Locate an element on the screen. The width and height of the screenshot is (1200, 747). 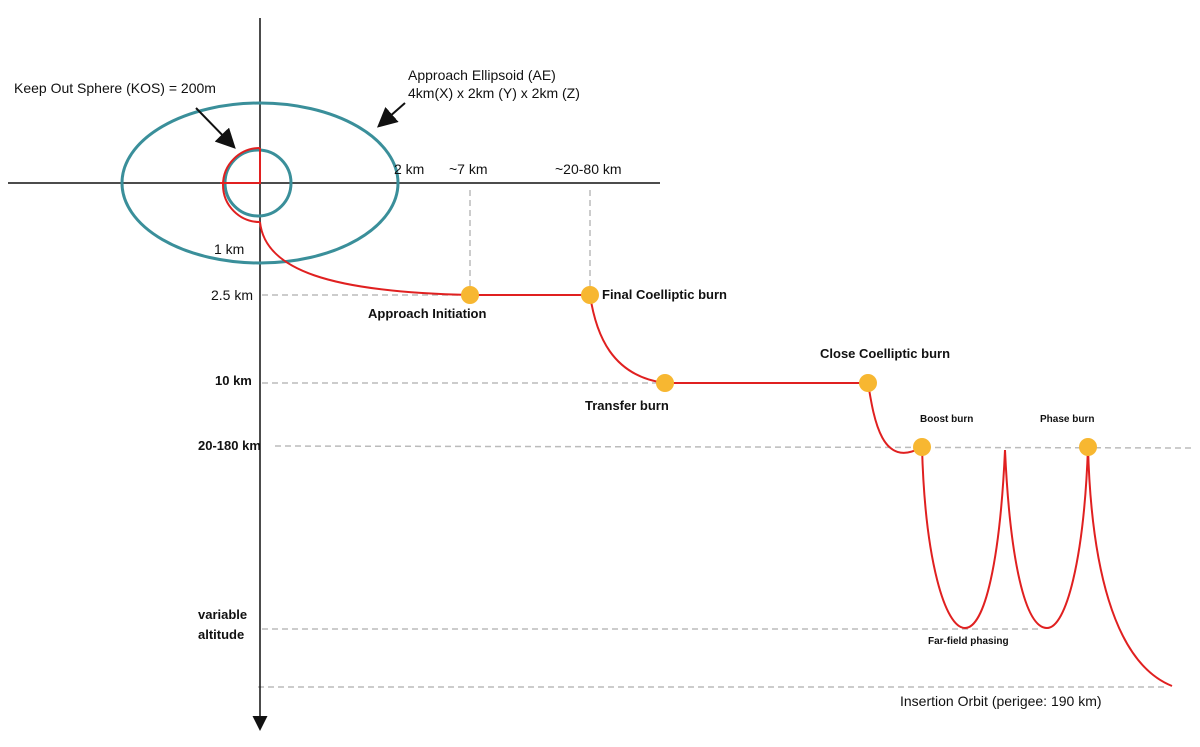
guide is located at coordinates (733, 447).